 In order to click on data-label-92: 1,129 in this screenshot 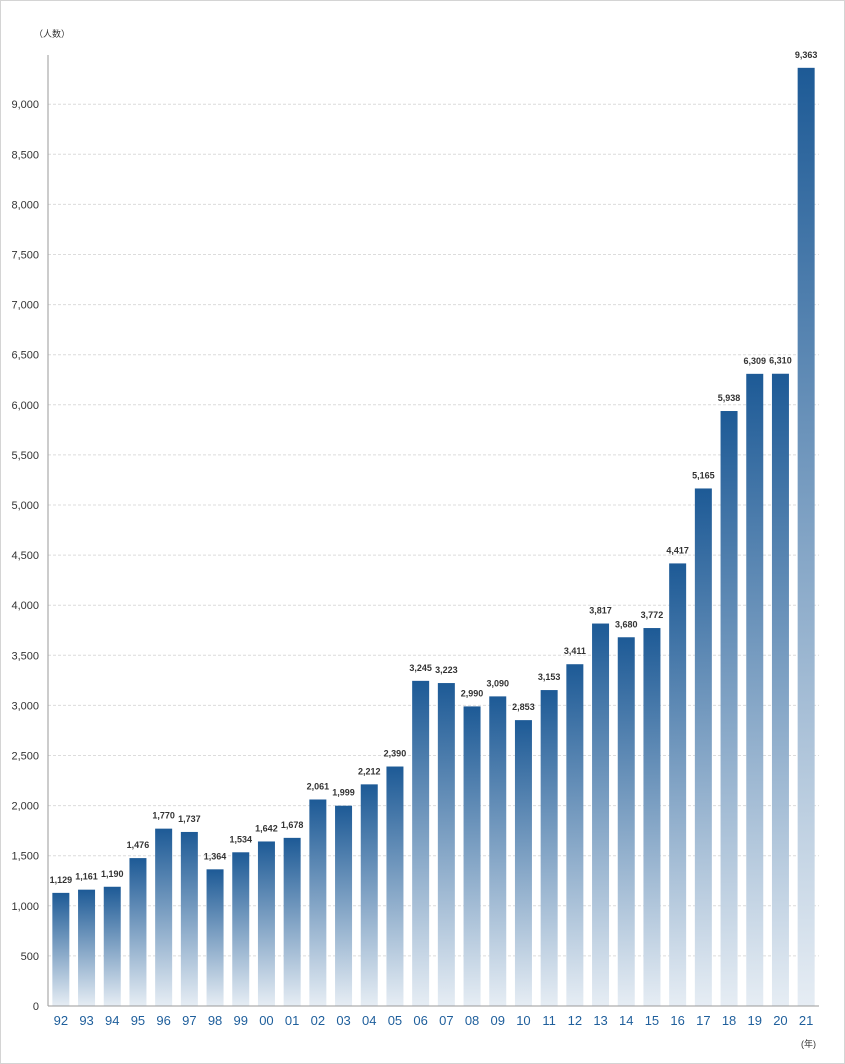, I will do `click(61, 880)`.